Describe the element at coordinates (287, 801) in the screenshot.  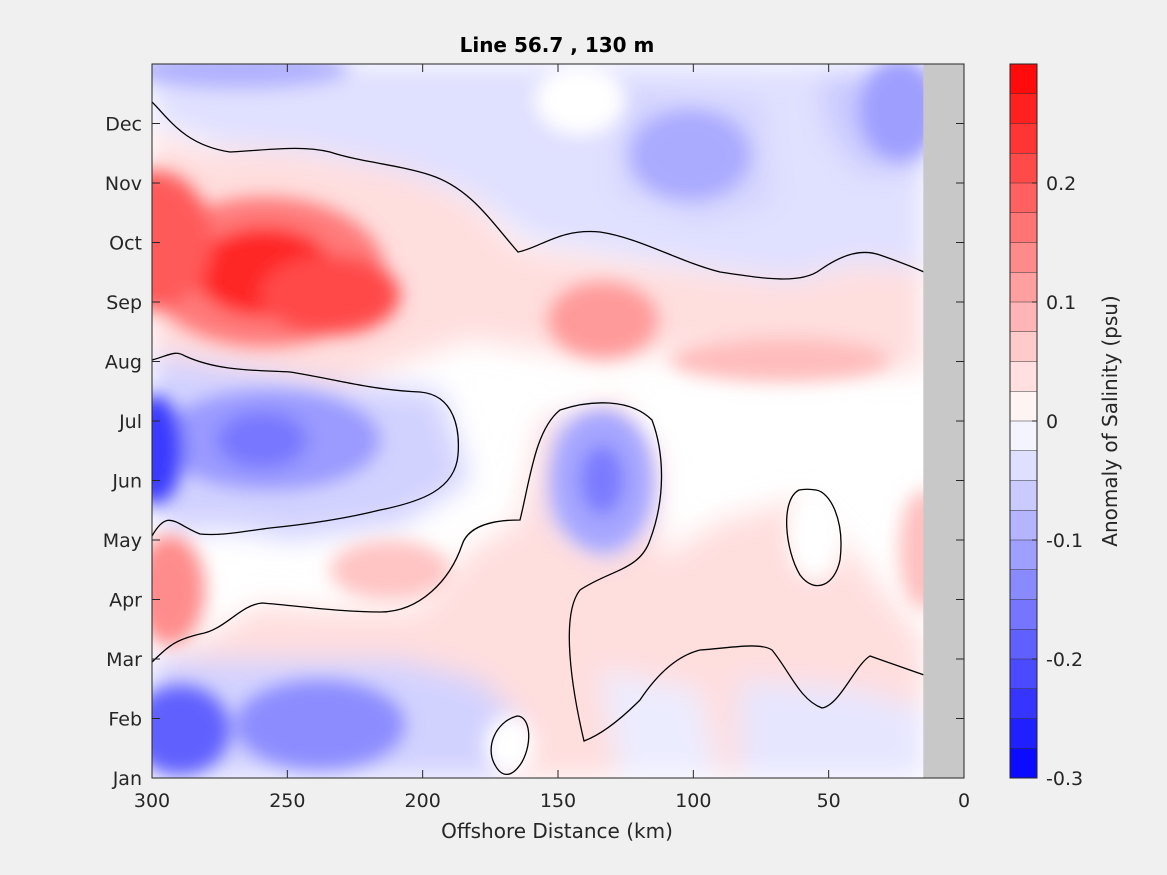
I see `x-tick-label: 250` at that location.